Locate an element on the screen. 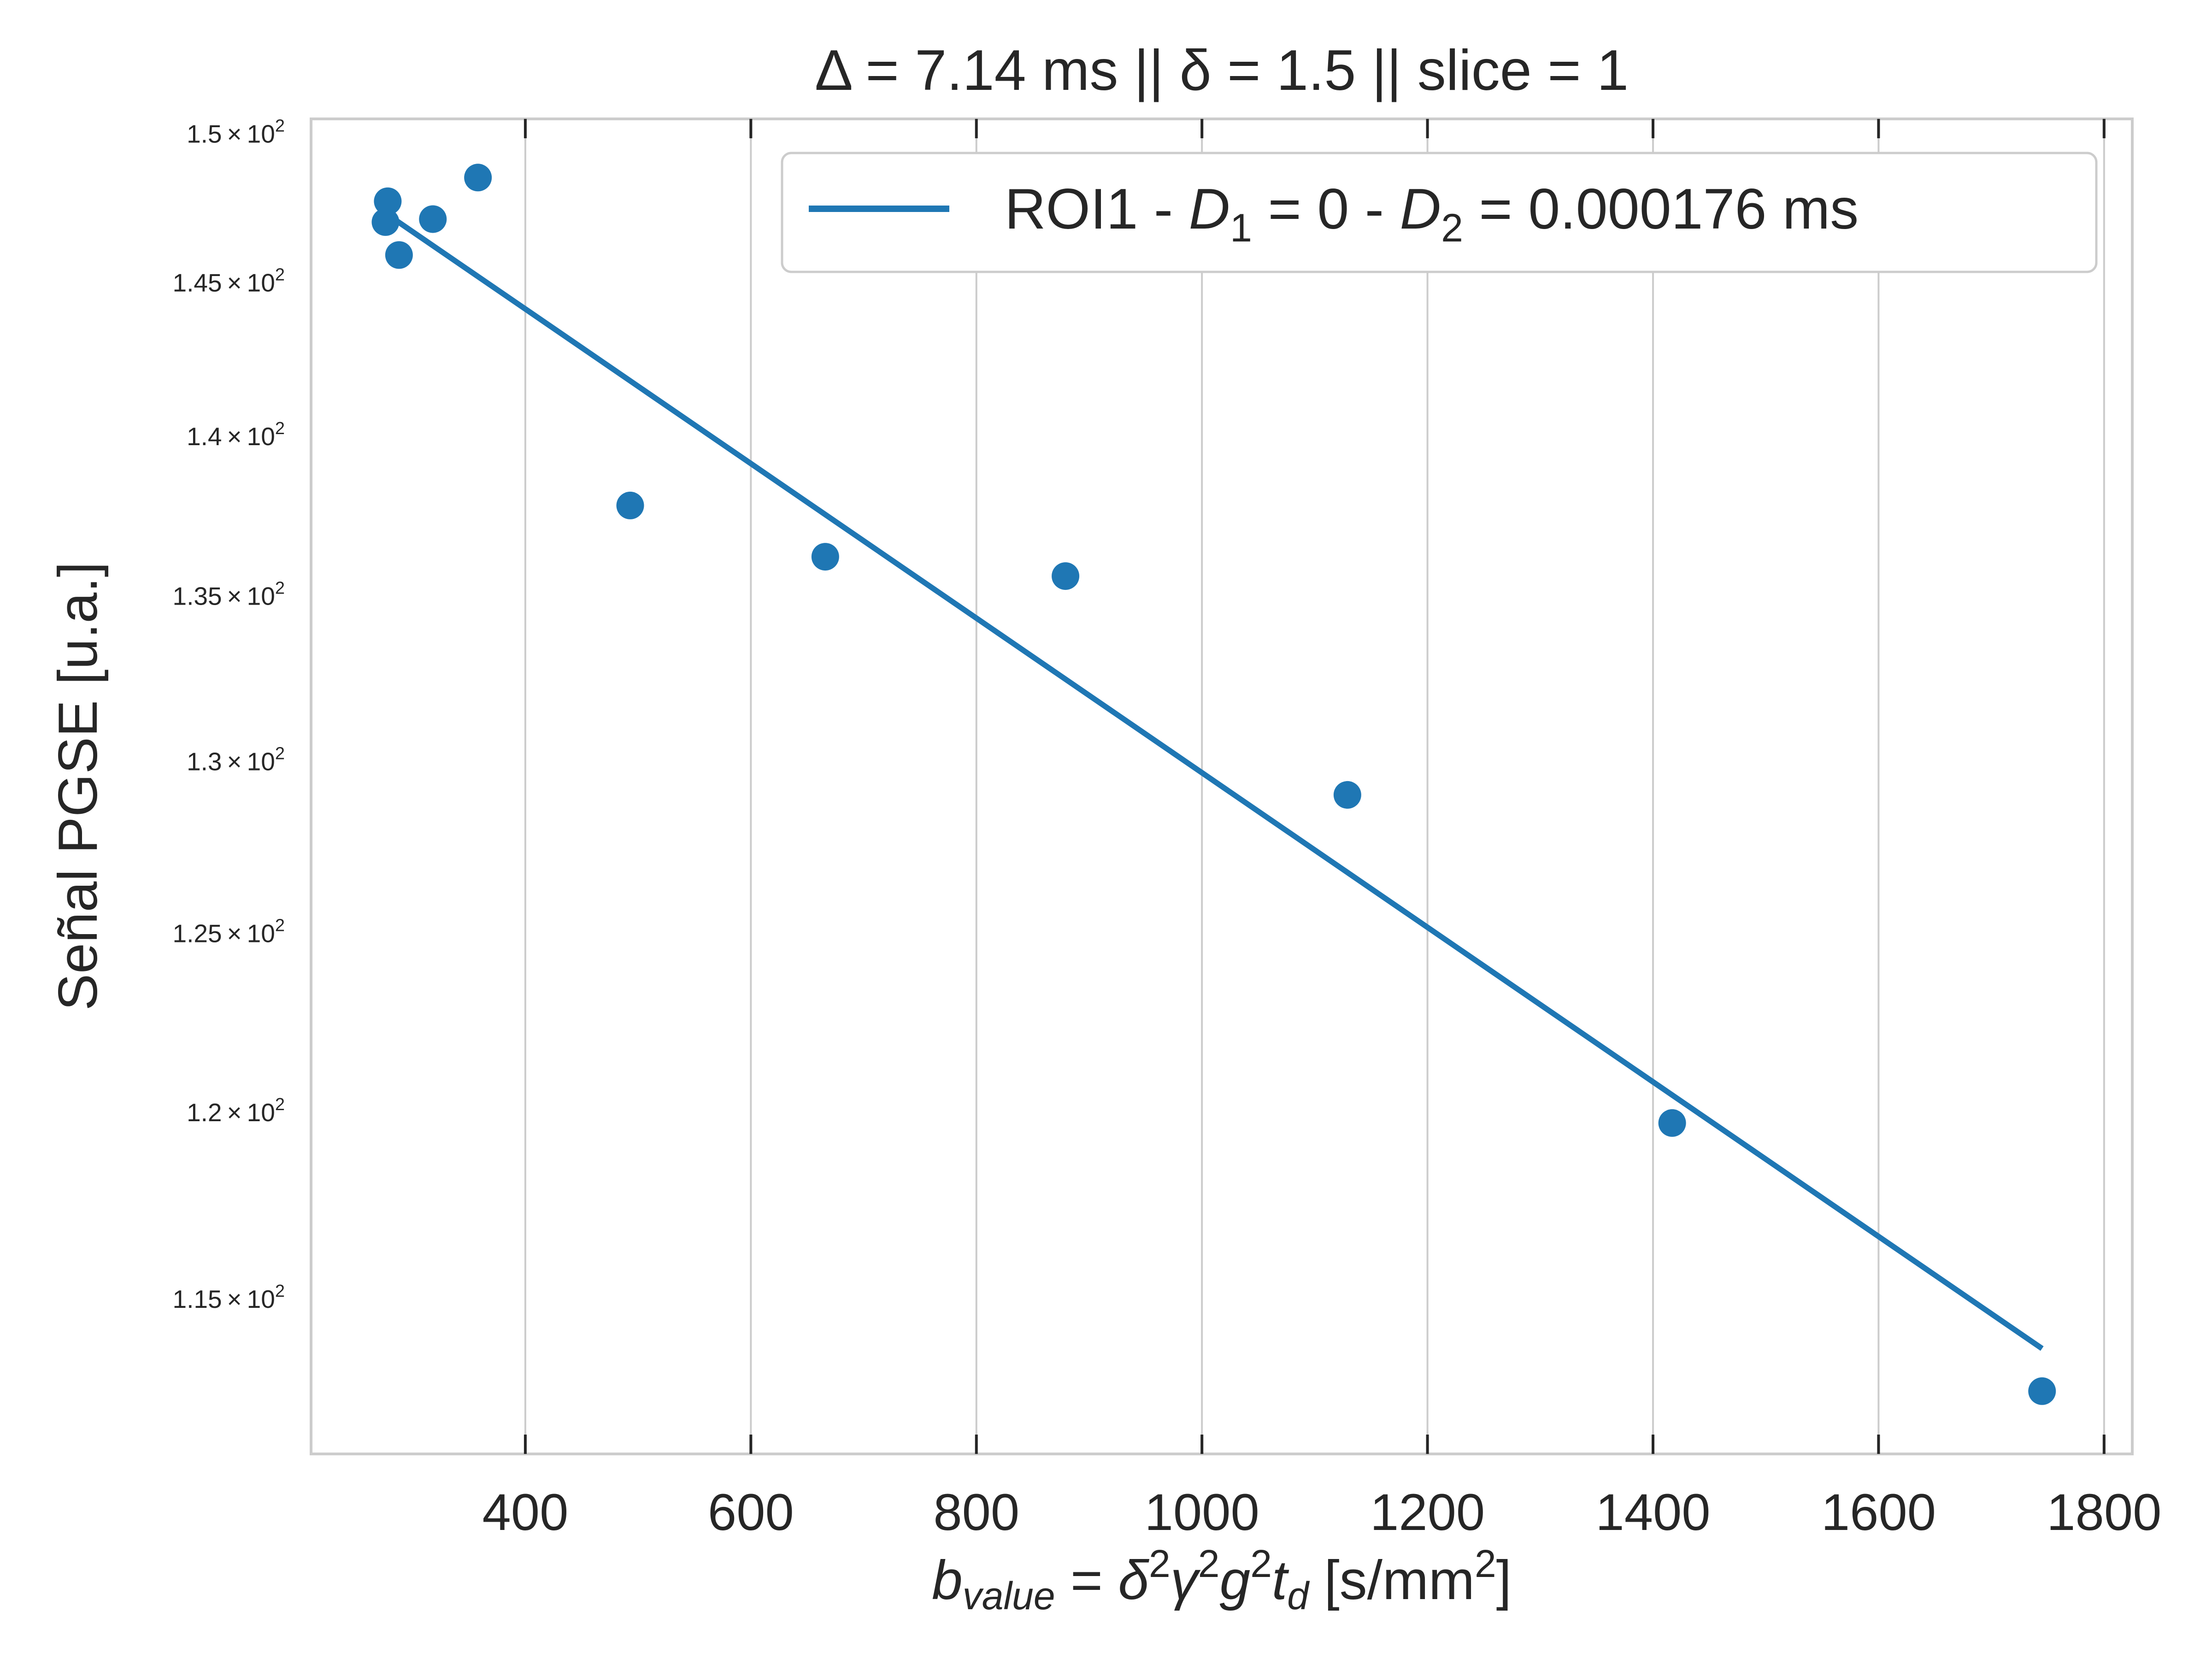  x-tick-label: 1400 is located at coordinates (1652, 1512).